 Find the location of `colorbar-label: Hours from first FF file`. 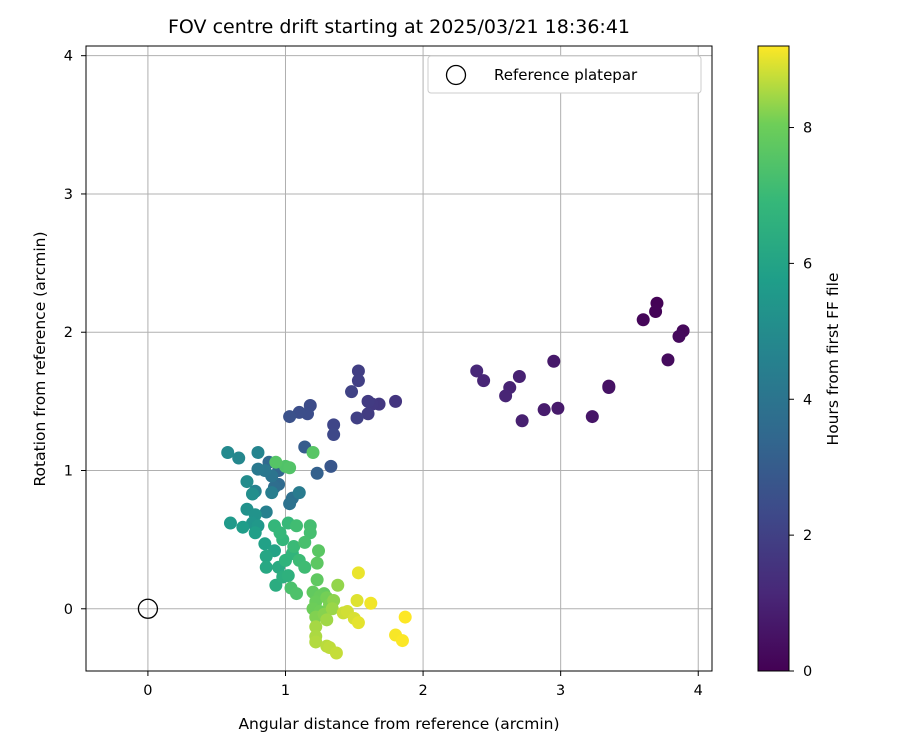

colorbar-label: Hours from first FF file is located at coordinates (833, 359).